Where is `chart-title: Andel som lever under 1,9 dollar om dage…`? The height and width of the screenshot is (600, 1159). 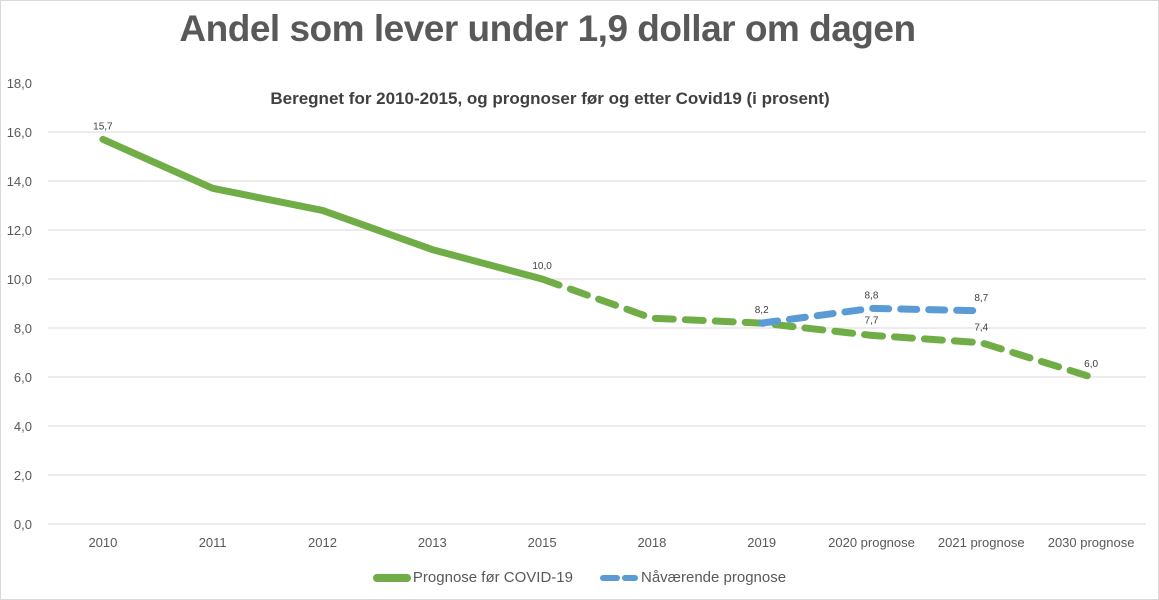
chart-title: Andel som lever under 1,9 dollar om dage… is located at coordinates (547, 28).